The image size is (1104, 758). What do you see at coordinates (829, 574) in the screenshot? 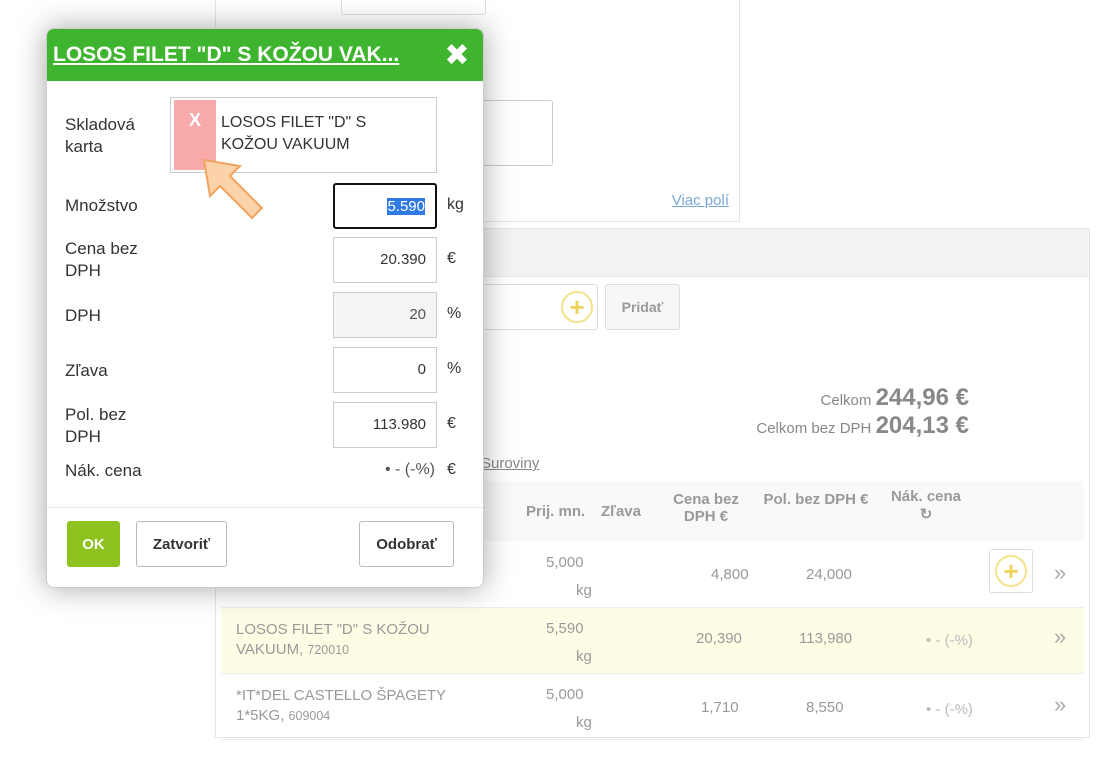
I see `total: 24,000` at bounding box center [829, 574].